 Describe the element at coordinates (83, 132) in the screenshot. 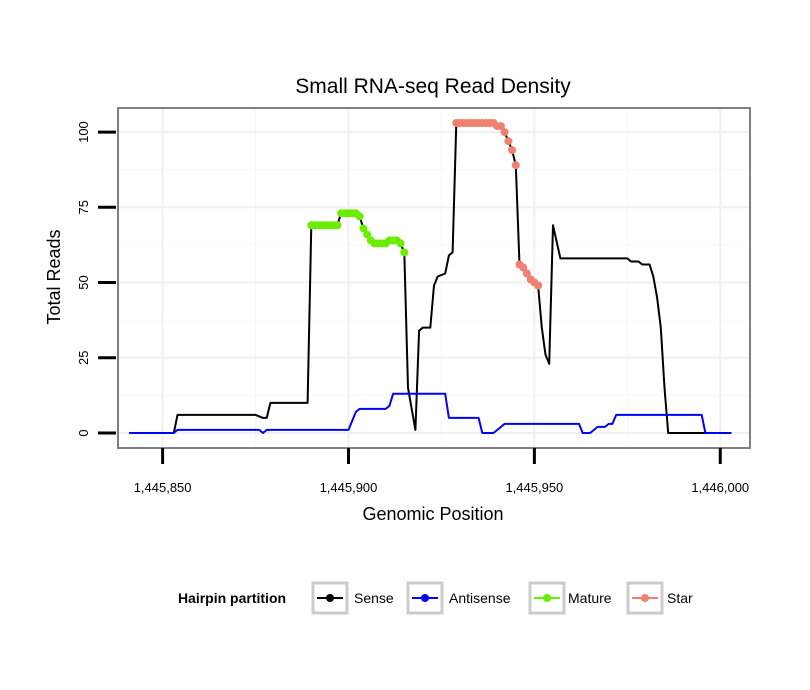

I see `y-tick-label: 100` at that location.